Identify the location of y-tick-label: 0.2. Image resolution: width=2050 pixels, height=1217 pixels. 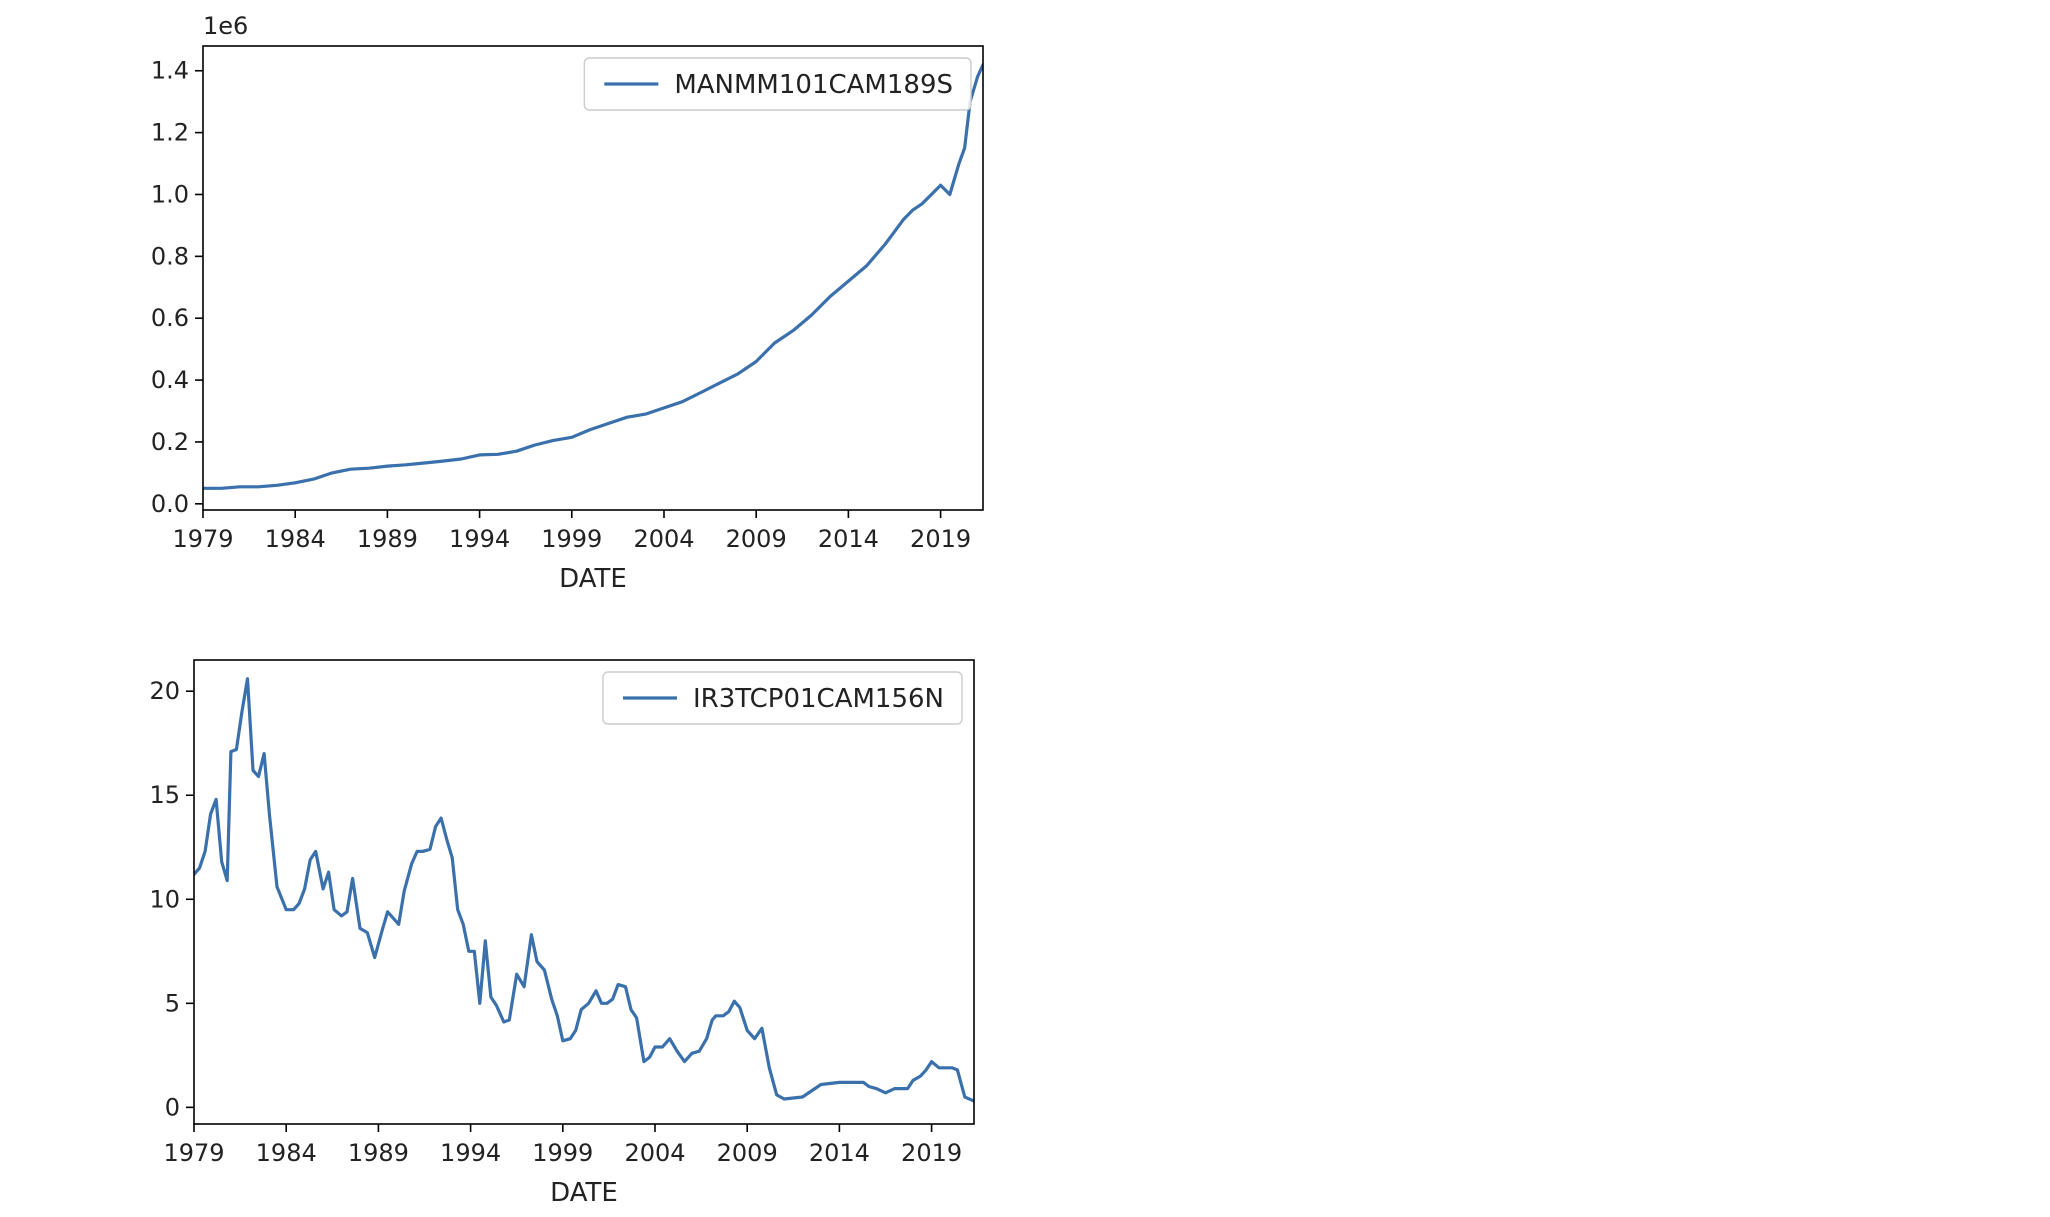
(170, 442).